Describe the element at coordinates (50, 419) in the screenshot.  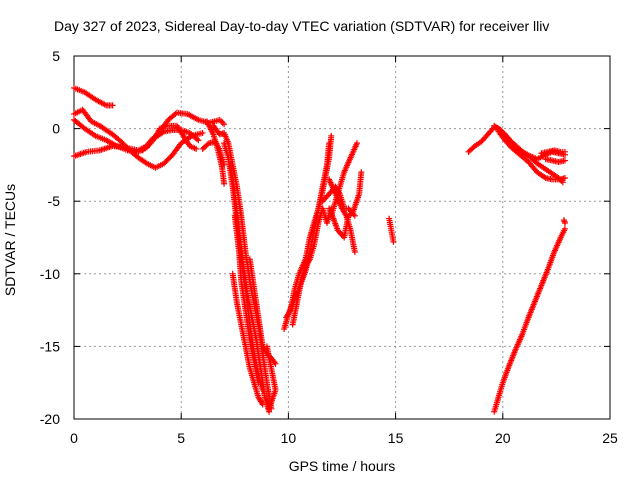
I see `y-tick-label: -20` at that location.